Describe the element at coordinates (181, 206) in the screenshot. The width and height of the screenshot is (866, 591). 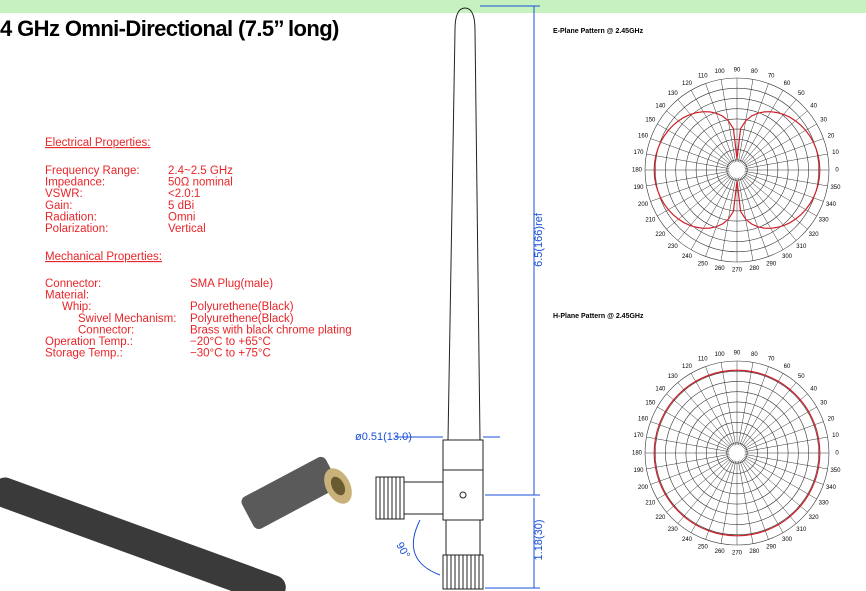
I see `property-value: 5 dBi` at that location.